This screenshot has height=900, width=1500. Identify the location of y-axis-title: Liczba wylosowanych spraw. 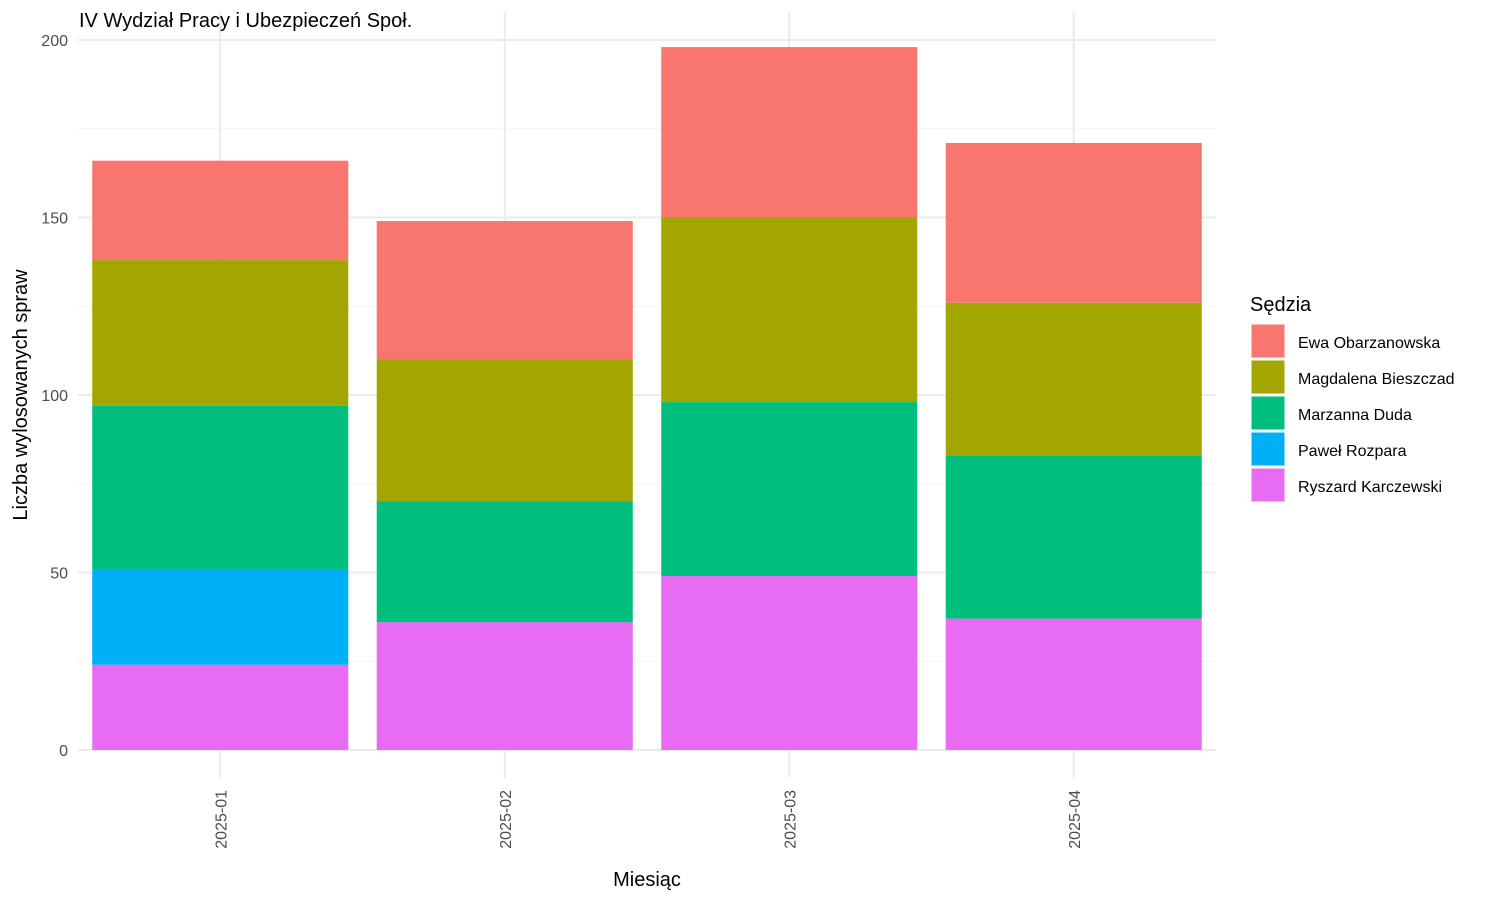
(21, 395).